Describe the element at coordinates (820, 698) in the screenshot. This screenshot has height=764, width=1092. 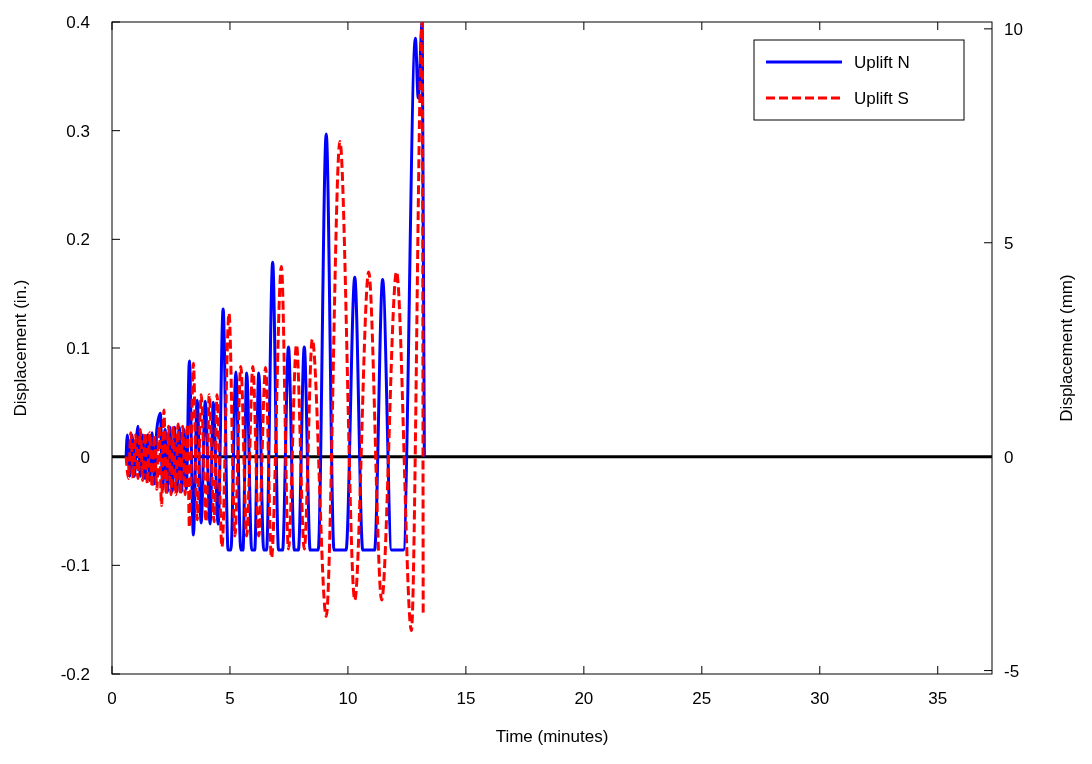
I see `x-tick-label: 30` at that location.